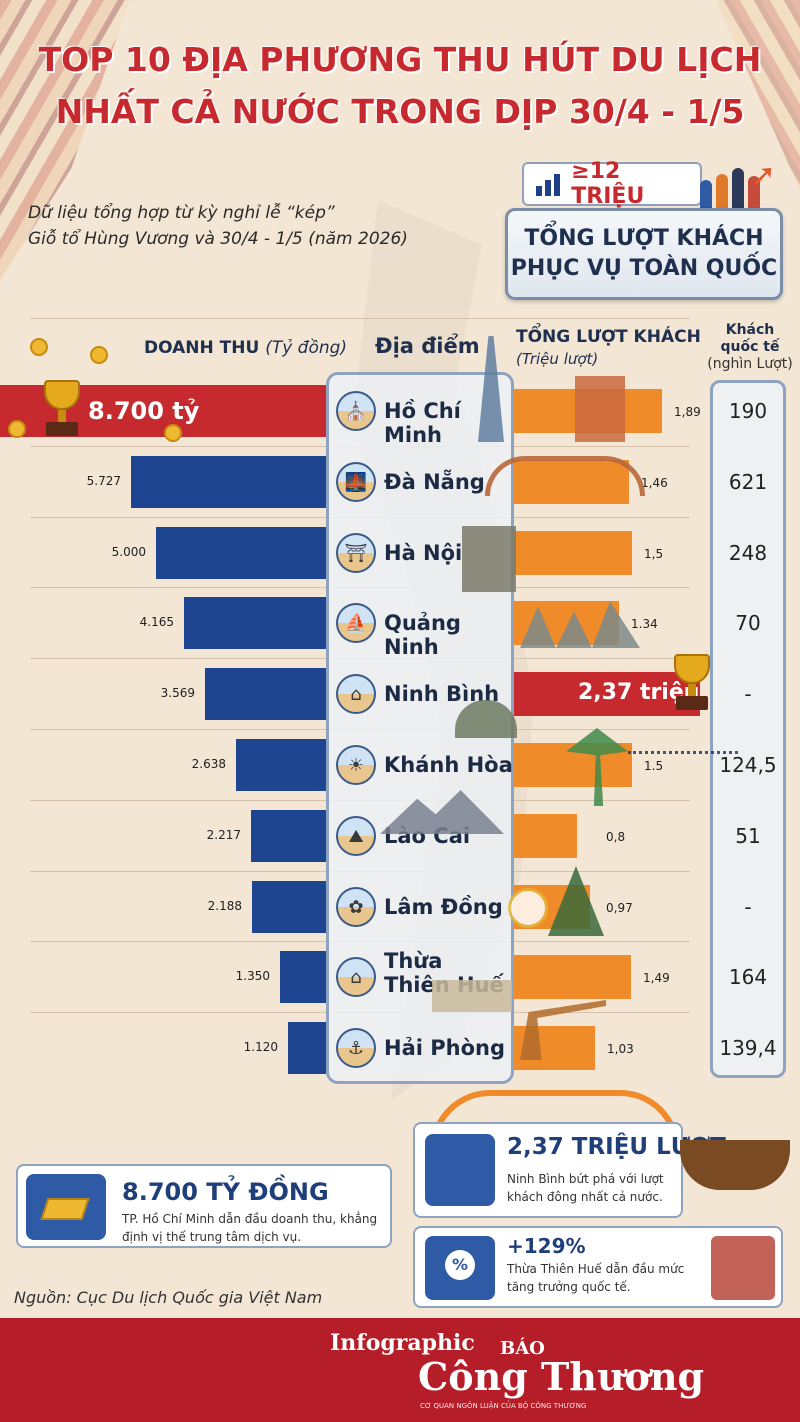 This screenshot has height=1422, width=800. Describe the element at coordinates (460, 1170) in the screenshot. I see `crowd-icon` at that location.